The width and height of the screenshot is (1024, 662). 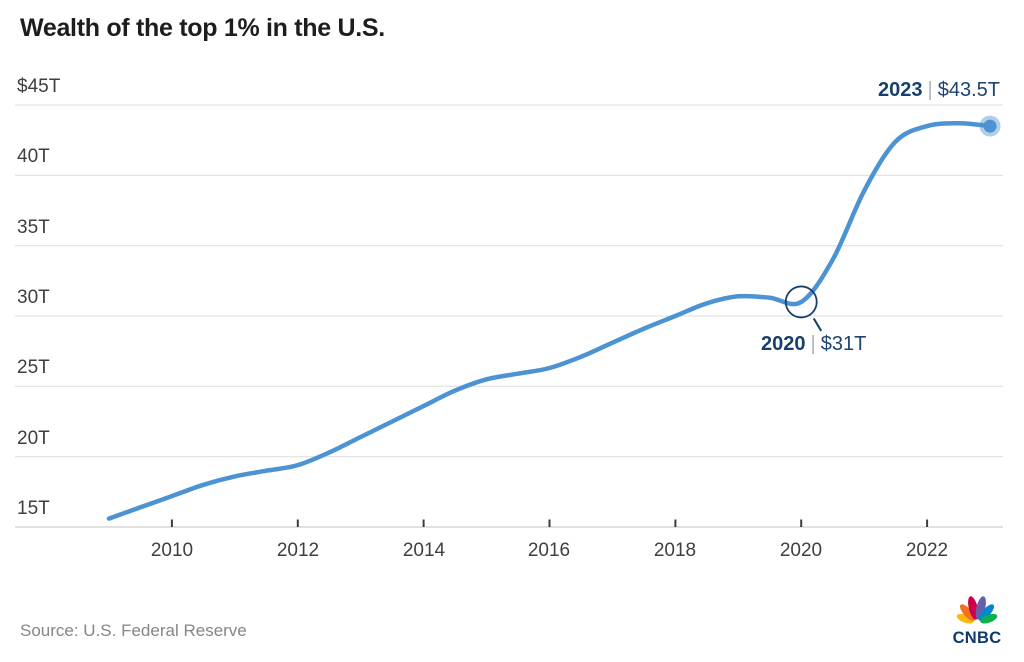 What do you see at coordinates (675, 550) in the screenshot?
I see `x-axis-label-2018: 2018` at bounding box center [675, 550].